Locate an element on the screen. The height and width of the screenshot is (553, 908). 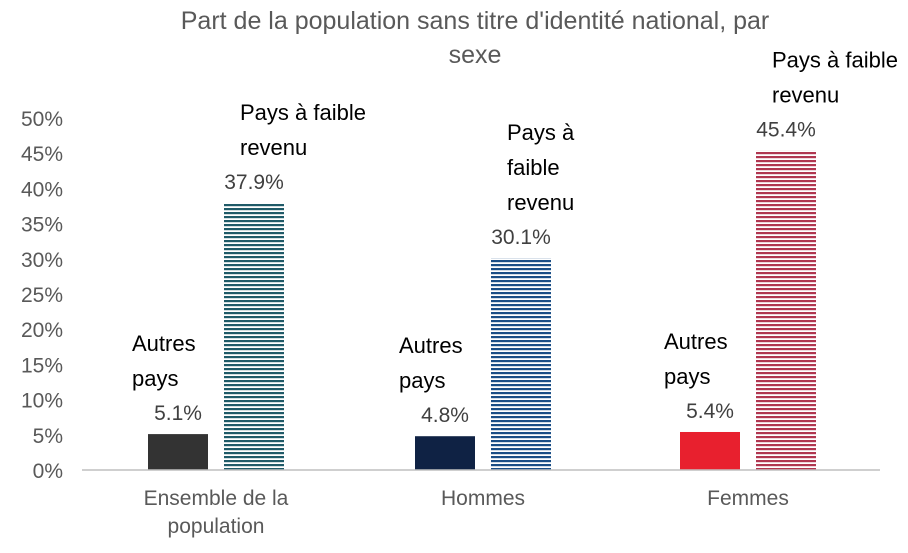
data-label: 5.1% is located at coordinates (178, 413).